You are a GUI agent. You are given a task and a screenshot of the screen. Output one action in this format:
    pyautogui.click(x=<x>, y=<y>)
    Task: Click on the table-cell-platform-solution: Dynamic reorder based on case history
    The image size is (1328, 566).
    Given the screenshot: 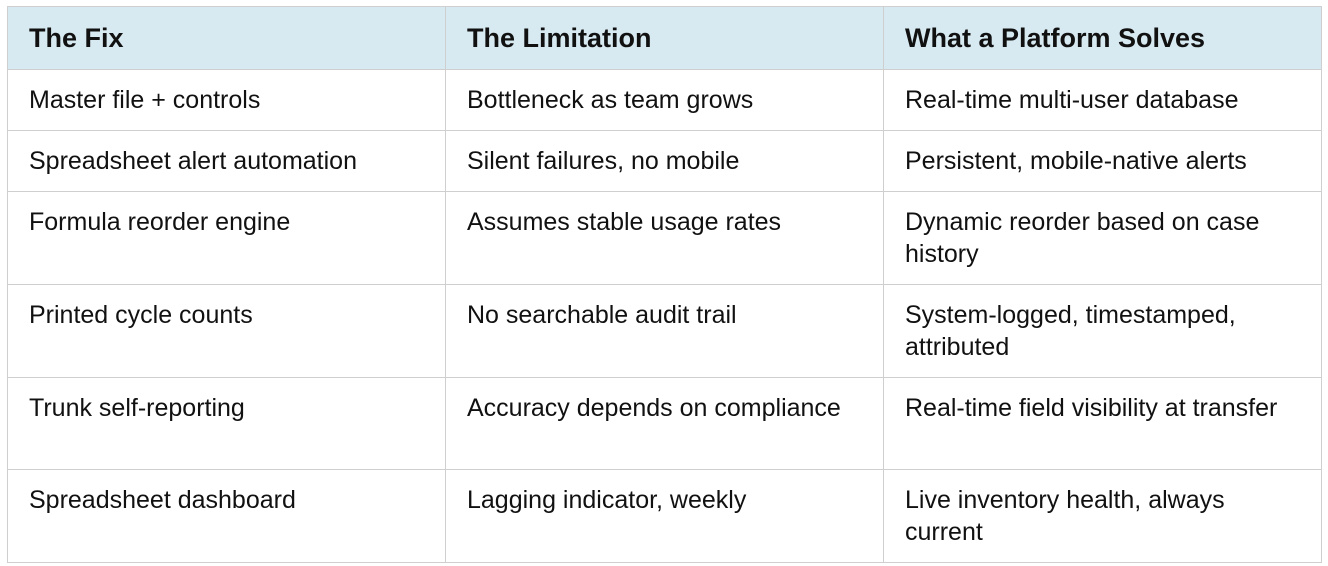 What is the action you would take?
    pyautogui.click(x=1102, y=238)
    